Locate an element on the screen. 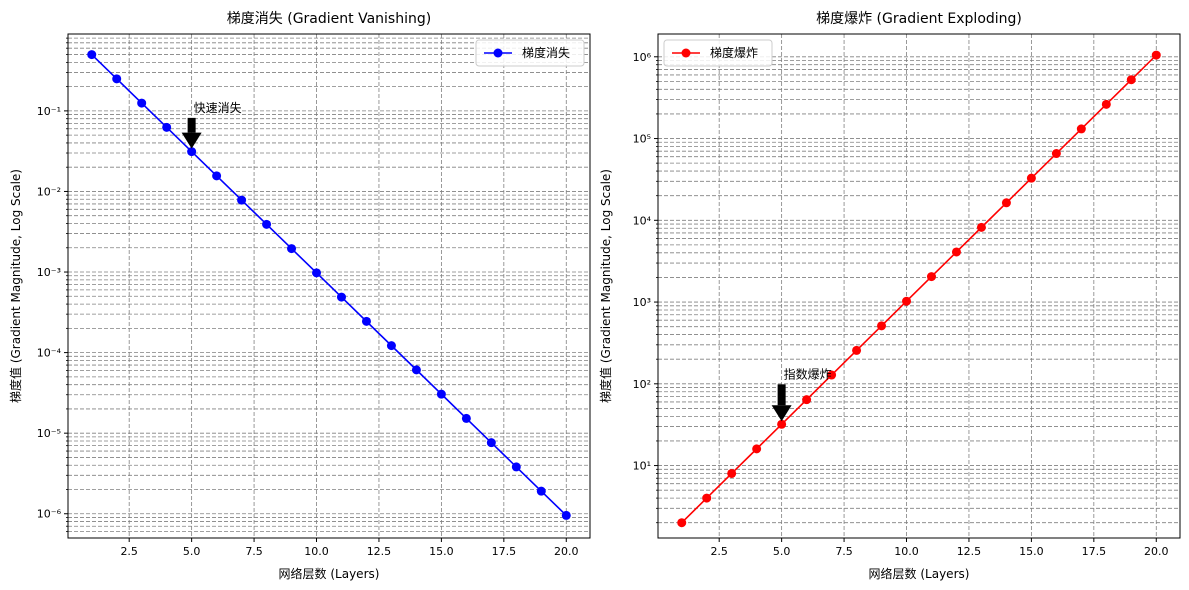 This screenshot has width=1189, height=590. legend: 梯度爆炸 is located at coordinates (718, 53).